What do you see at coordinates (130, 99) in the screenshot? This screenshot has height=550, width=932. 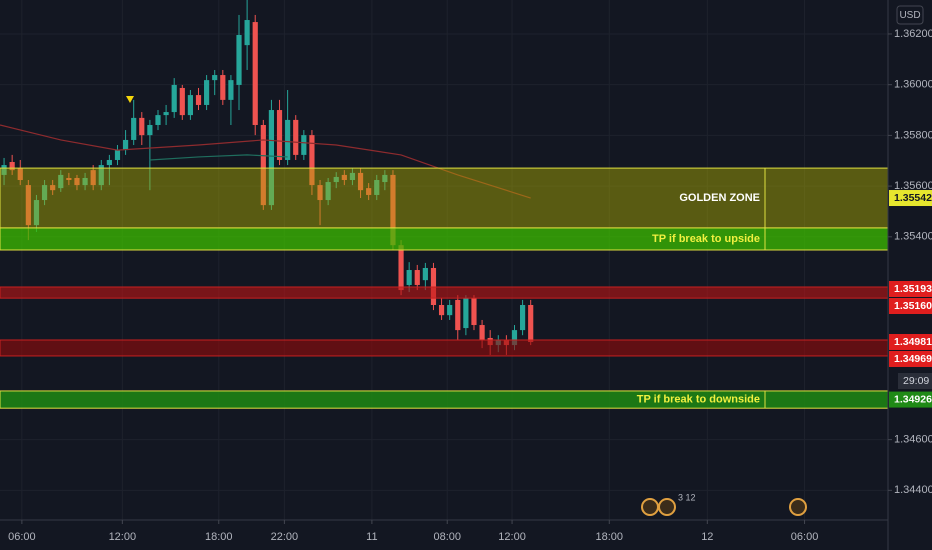 I see `signal-marker` at bounding box center [130, 99].